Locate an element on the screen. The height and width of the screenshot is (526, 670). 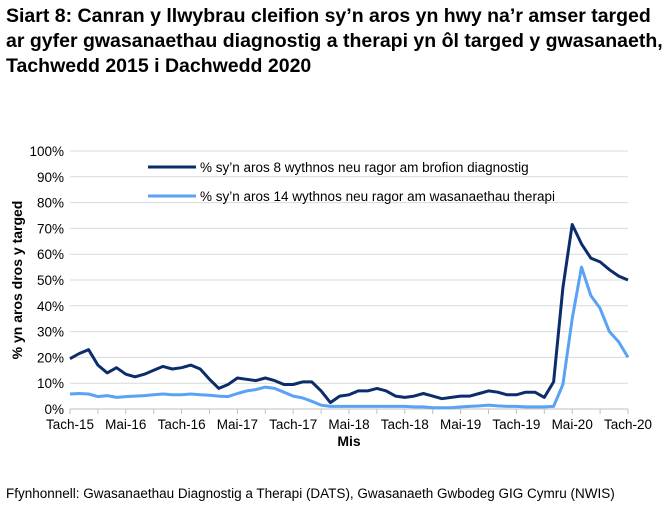
x-tick-label: Tach-20 is located at coordinates (628, 424).